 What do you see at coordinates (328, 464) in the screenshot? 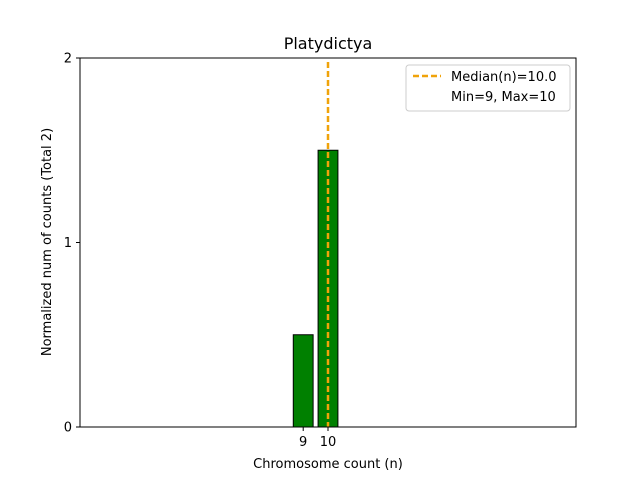
I see `x-axis-label: Chromosome count (n)` at bounding box center [328, 464].